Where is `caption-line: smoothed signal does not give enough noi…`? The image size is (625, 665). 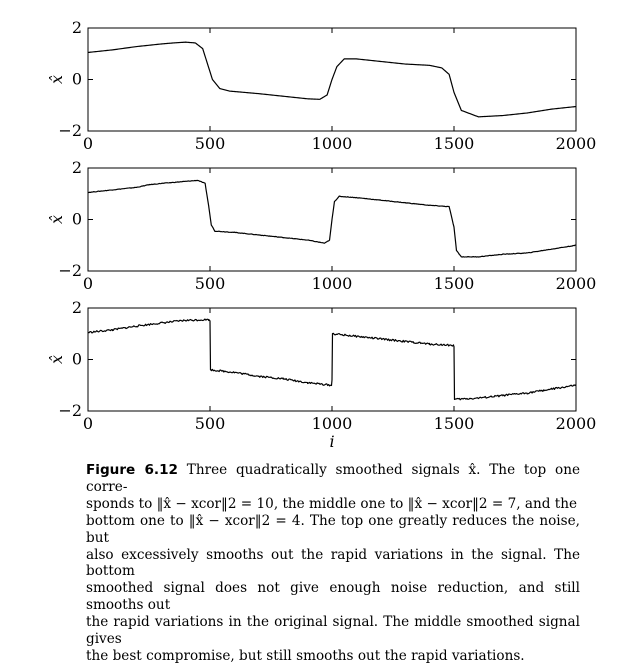
caption-line: smoothed signal does not give enough noi… is located at coordinates (333, 597).